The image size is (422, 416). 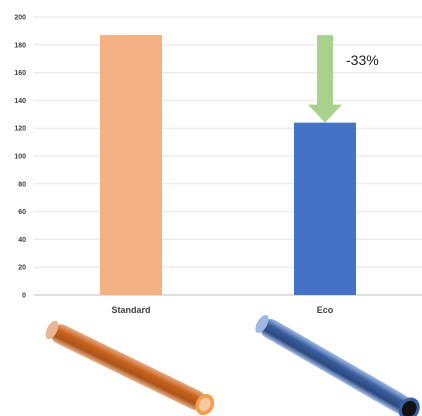 What do you see at coordinates (20, 73) in the screenshot?
I see `y-tick-label: 160` at bounding box center [20, 73].